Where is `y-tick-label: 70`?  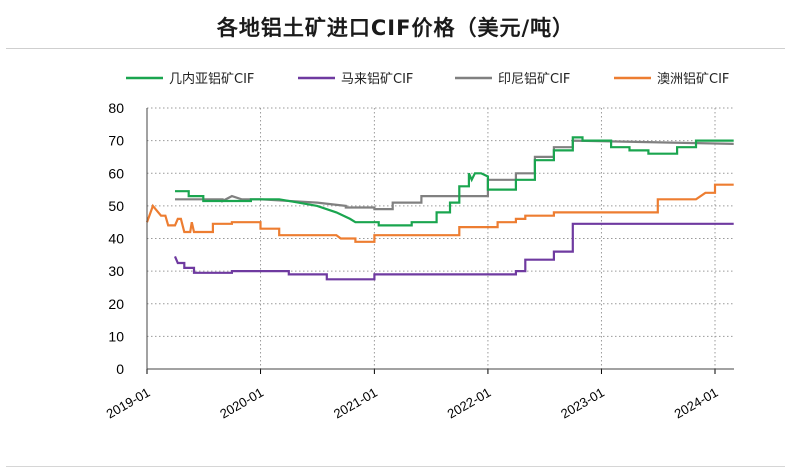
y-tick-label: 70 is located at coordinates (116, 141).